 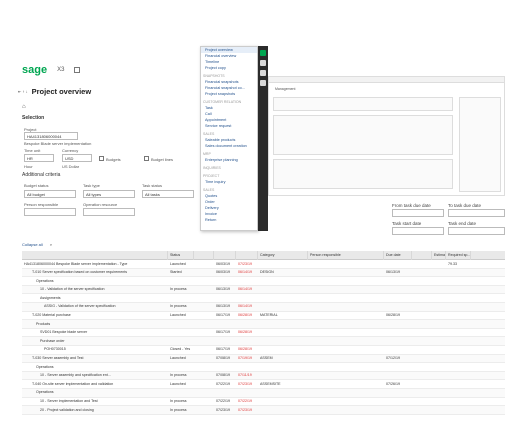 I want to click on menu-item: Delivery, so click(x=212, y=208).